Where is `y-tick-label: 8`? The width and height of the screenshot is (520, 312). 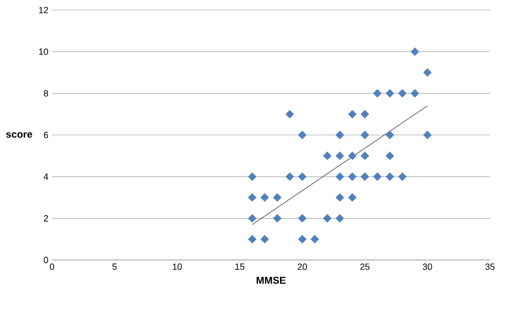
y-tick-label: 8 is located at coordinates (46, 93).